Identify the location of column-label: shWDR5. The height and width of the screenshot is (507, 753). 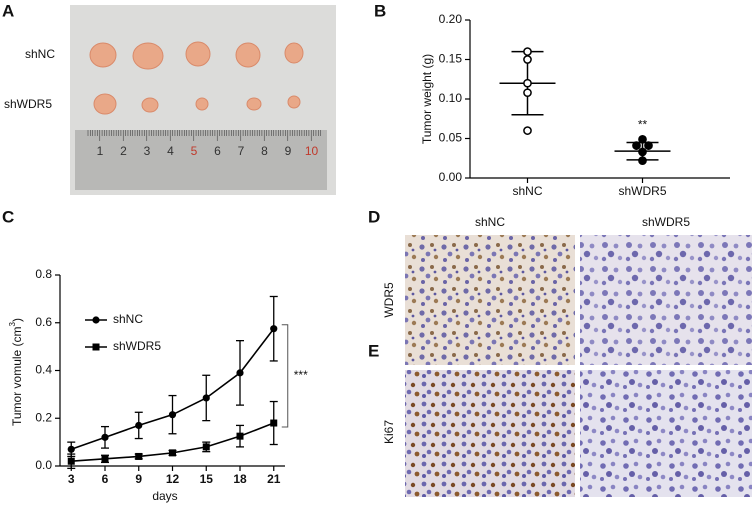
(666, 222).